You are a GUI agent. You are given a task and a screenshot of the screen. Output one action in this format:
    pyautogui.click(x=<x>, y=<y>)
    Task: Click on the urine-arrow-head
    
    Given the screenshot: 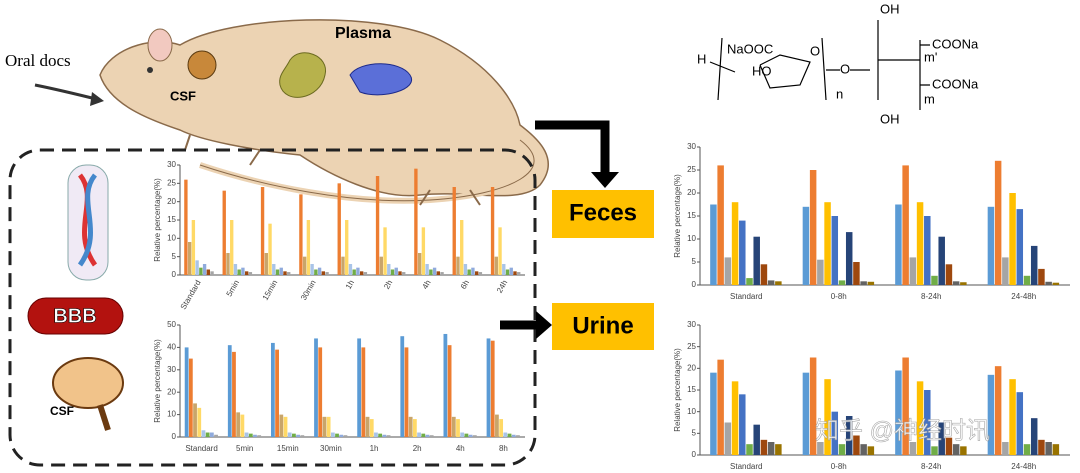 What is the action you would take?
    pyautogui.click(x=544, y=325)
    